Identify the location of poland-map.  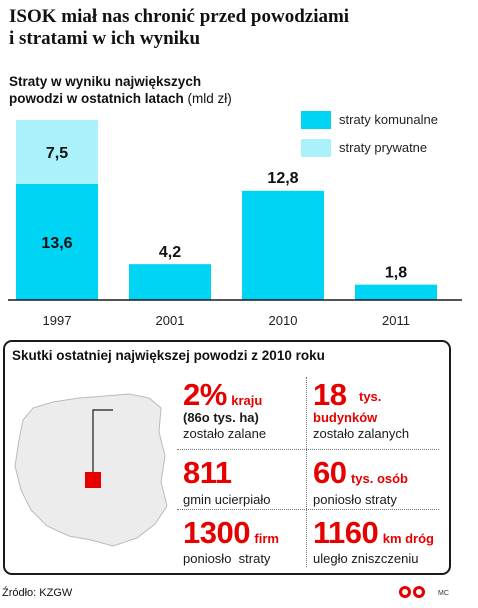
(91, 470).